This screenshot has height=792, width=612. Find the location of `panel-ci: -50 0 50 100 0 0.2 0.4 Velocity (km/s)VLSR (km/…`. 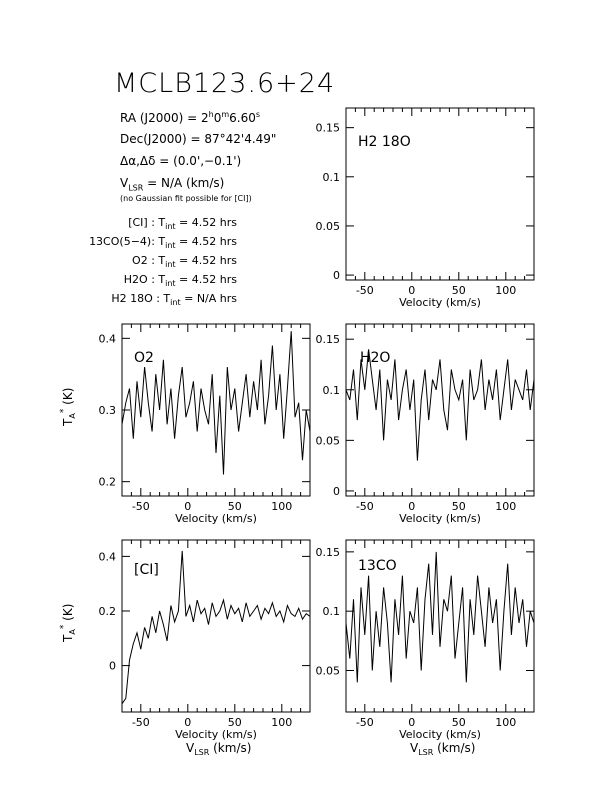

panel-ci: -50 0 50 100 0 0.2 0.4 Velocity (km/s)VLSR (km/… is located at coordinates (185, 648).